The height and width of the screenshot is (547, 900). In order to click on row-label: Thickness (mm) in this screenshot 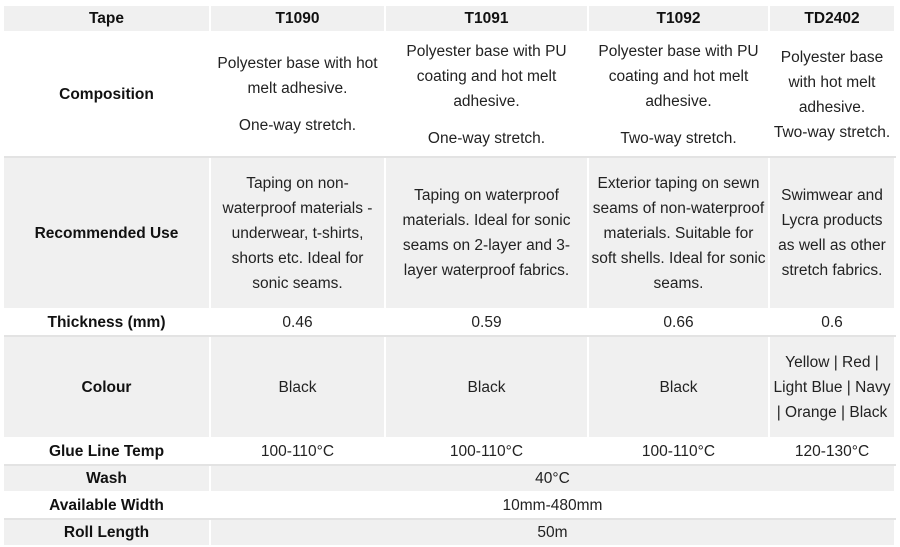, I will do `click(107, 323)`.